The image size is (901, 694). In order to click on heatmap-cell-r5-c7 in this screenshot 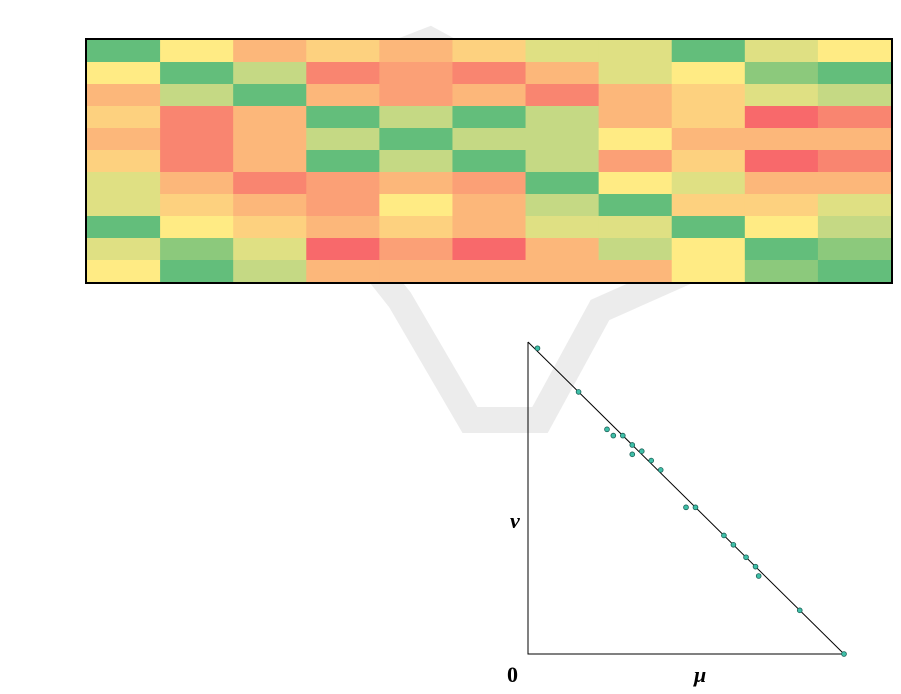, I will do `click(562, 139)`.